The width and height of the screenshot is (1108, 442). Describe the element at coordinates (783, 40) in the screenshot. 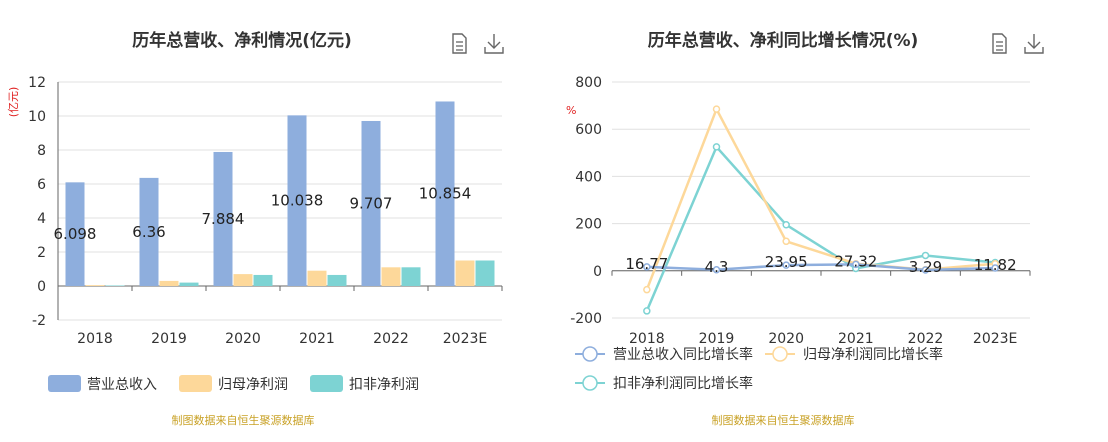

I see `right-chart-title: 历年总营收、净利同比增长情况(%)` at that location.